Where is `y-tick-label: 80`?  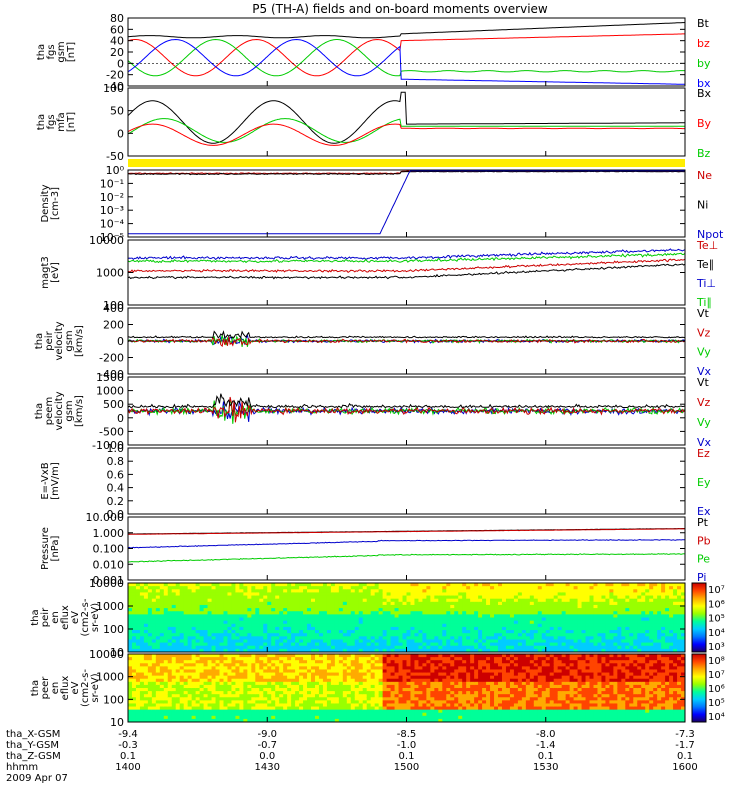 y-tick-label: 80 is located at coordinates (117, 18).